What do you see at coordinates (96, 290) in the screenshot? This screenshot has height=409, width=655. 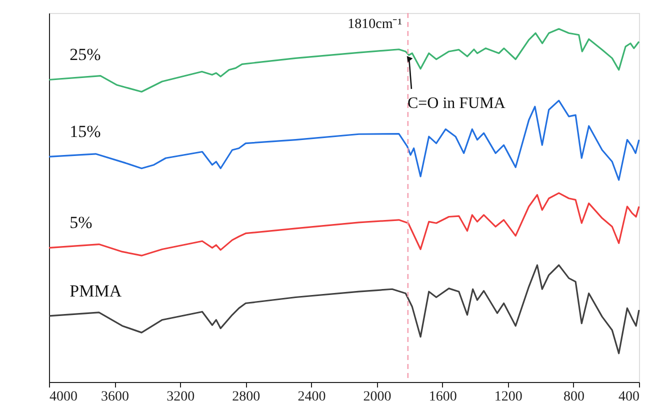 I see `series-label: PMMA` at bounding box center [96, 290].